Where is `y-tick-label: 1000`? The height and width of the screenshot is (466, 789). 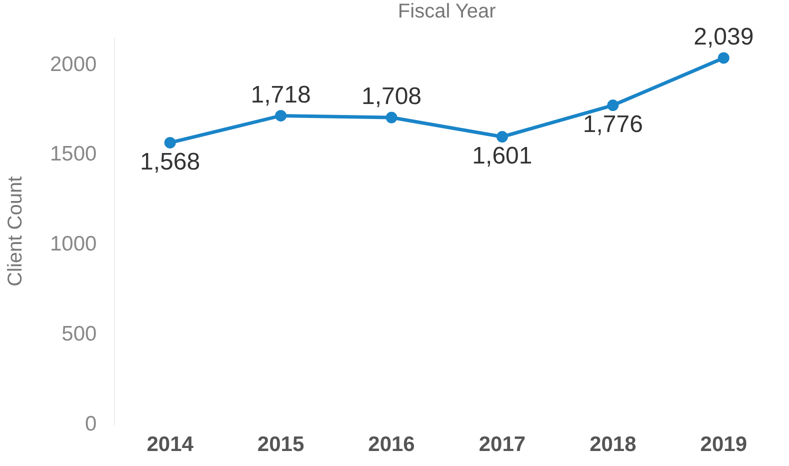 y-tick-label: 1000 is located at coordinates (73, 244).